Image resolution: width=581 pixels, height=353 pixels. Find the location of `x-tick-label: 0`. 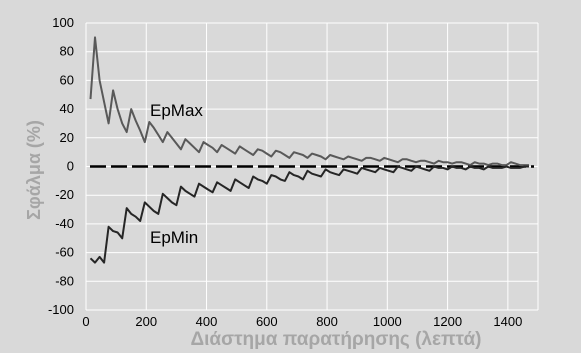

x-tick-label: 0 is located at coordinates (85, 321).